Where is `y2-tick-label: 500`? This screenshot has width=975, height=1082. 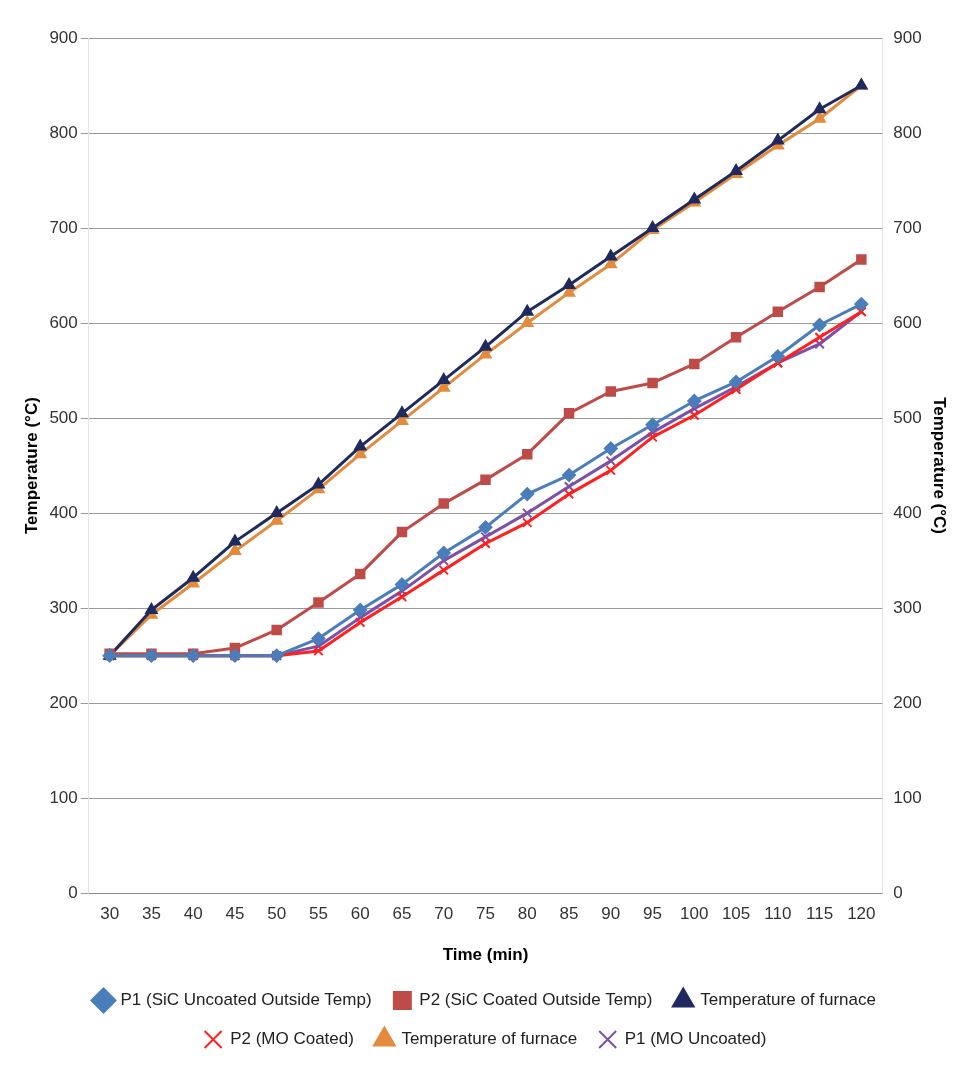
y2-tick-label: 500 is located at coordinates (907, 417).